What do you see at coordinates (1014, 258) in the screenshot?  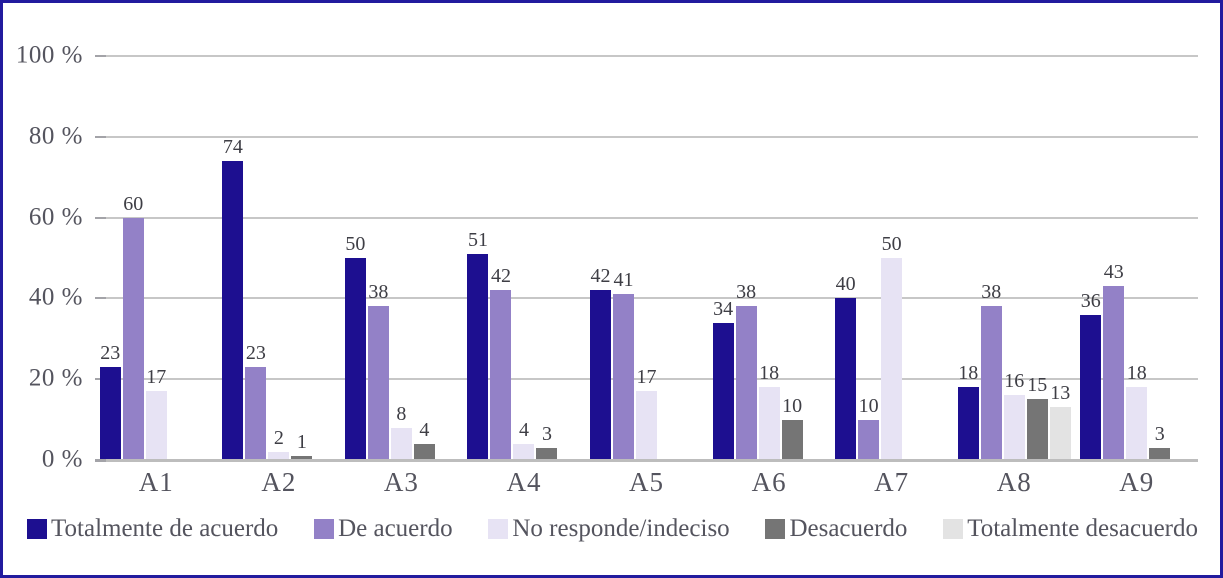 I see `bar-group-a8: 18 38 16 15 13` at bounding box center [1014, 258].